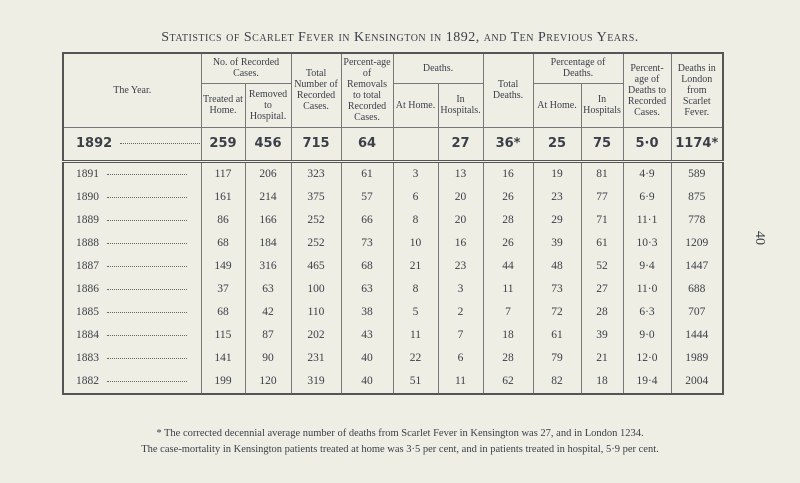  Describe the element at coordinates (578, 68) in the screenshot. I see `header-group: Percentage of Deaths.` at that location.